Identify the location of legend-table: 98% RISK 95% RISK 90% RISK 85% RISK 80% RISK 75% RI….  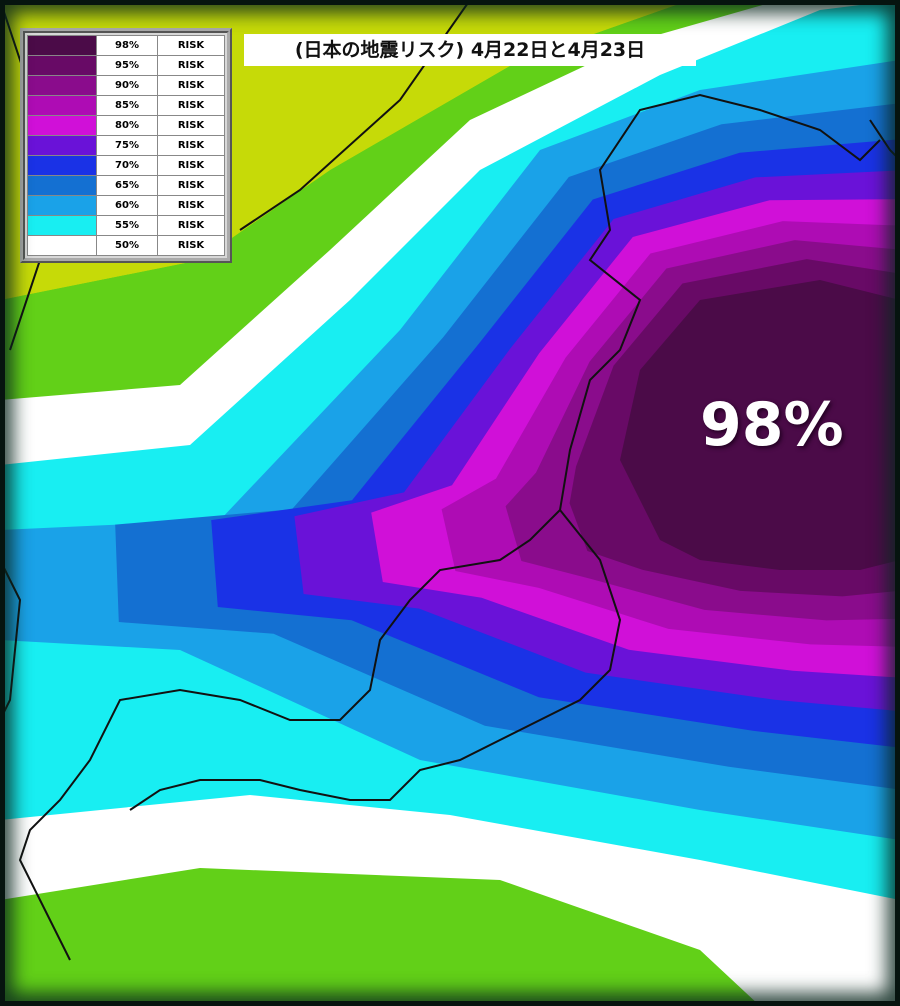
(126, 145).